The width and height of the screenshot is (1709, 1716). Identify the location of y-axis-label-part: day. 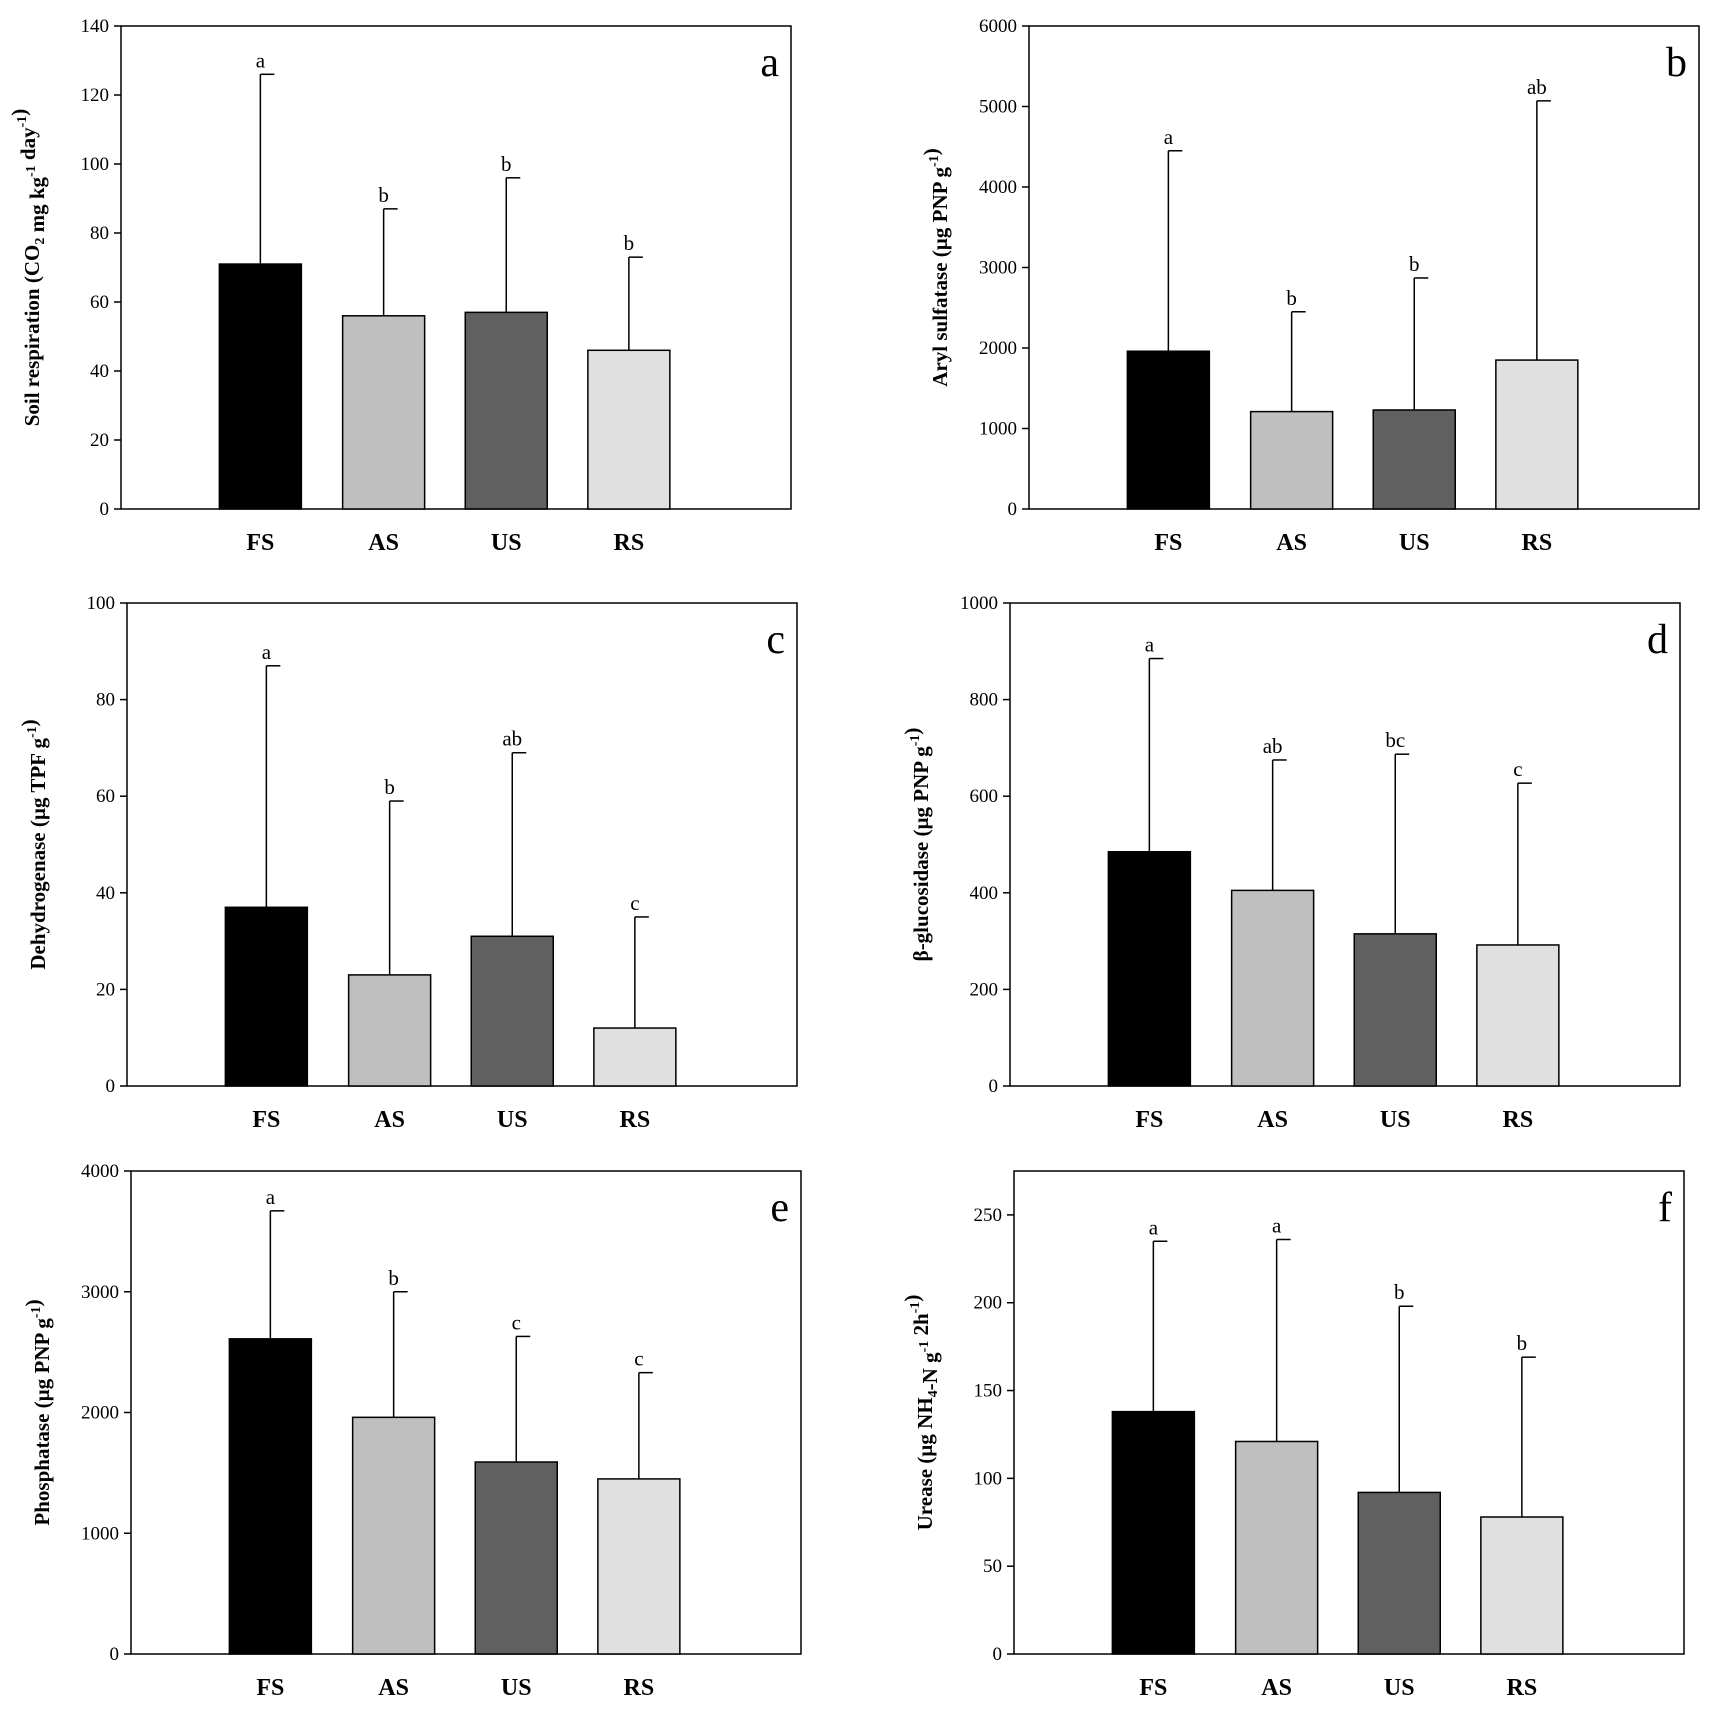
(28, 146).